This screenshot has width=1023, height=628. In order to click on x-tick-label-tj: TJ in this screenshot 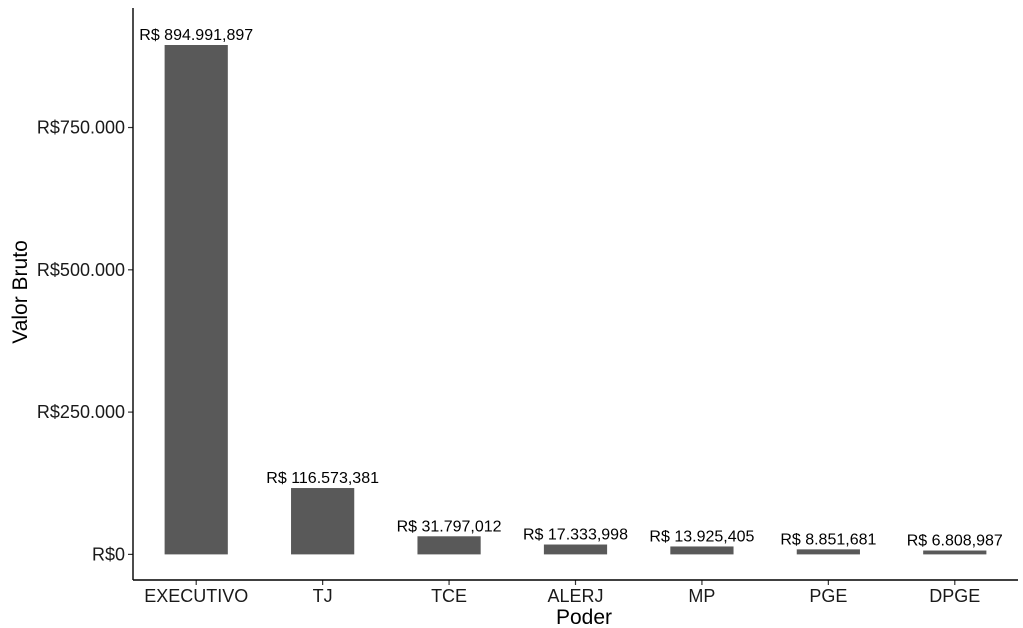, I will do `click(323, 596)`.